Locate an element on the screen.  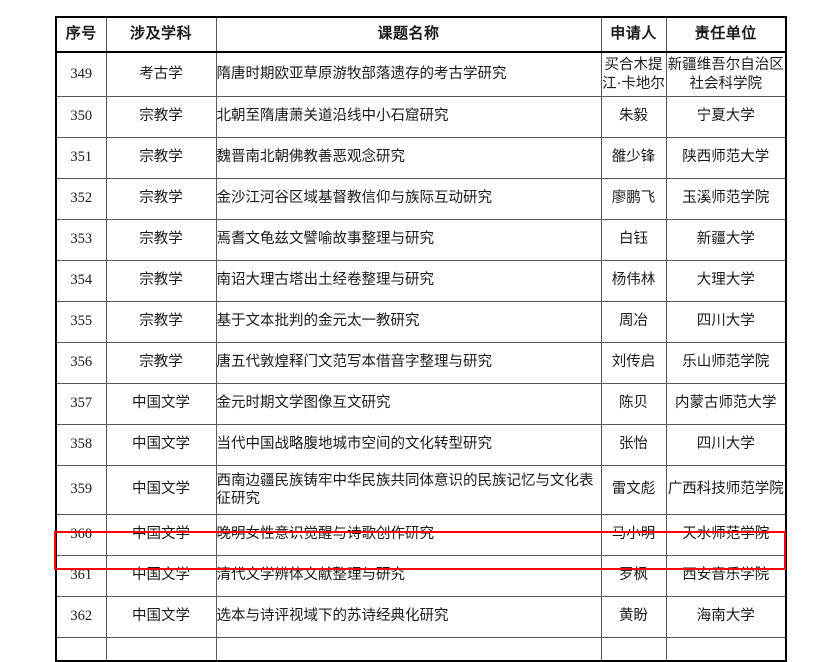
cell-seq is located at coordinates (81, 649).